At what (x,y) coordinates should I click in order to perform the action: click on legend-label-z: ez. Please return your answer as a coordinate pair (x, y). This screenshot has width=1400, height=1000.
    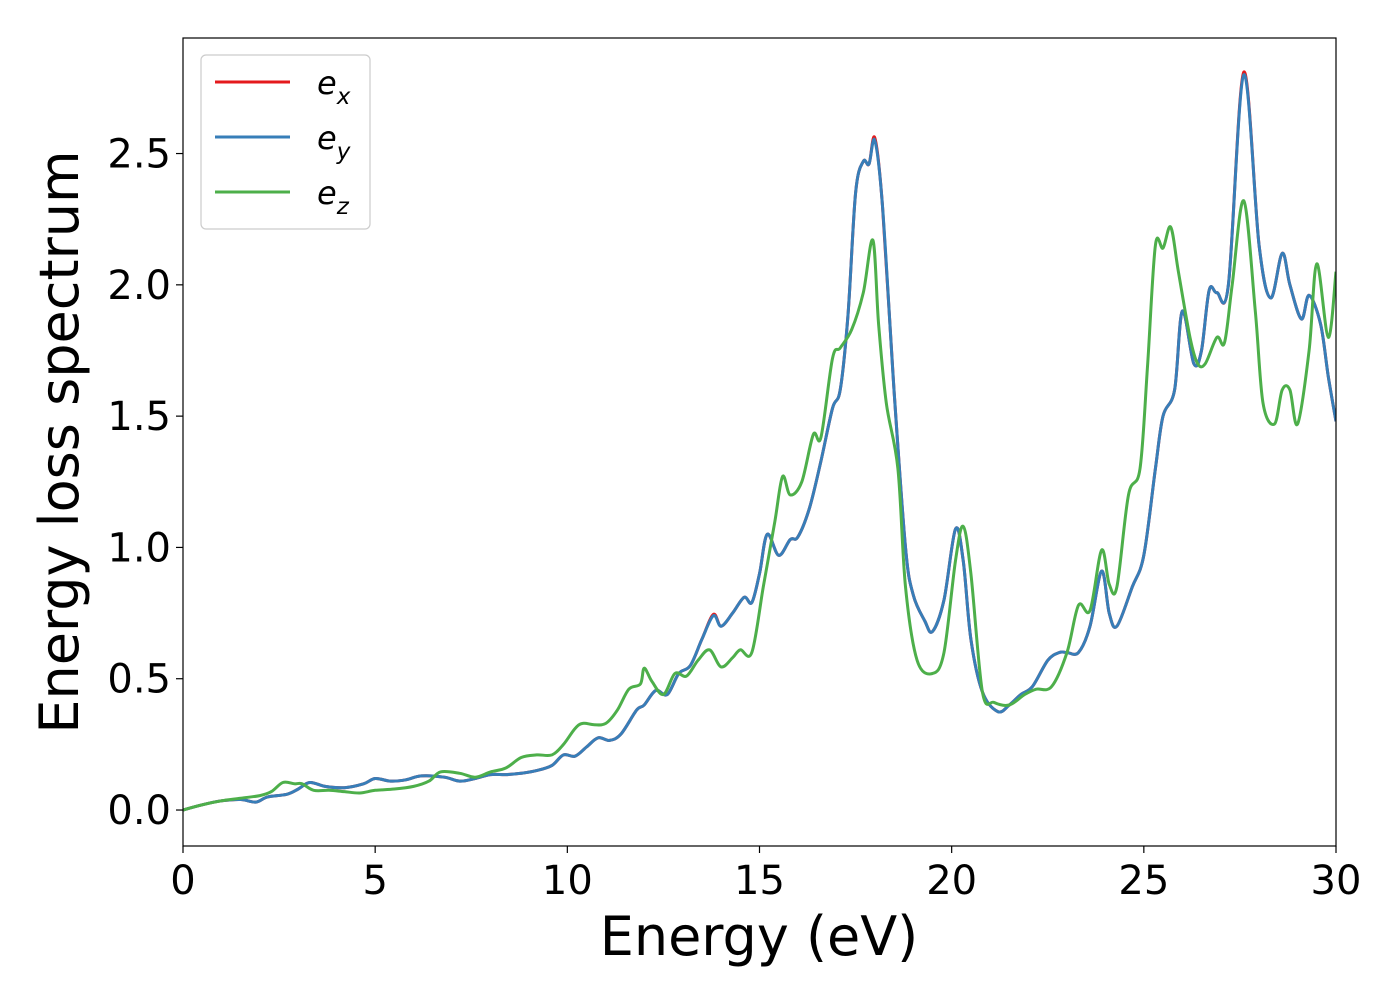
    Looking at the image, I should click on (333, 197).